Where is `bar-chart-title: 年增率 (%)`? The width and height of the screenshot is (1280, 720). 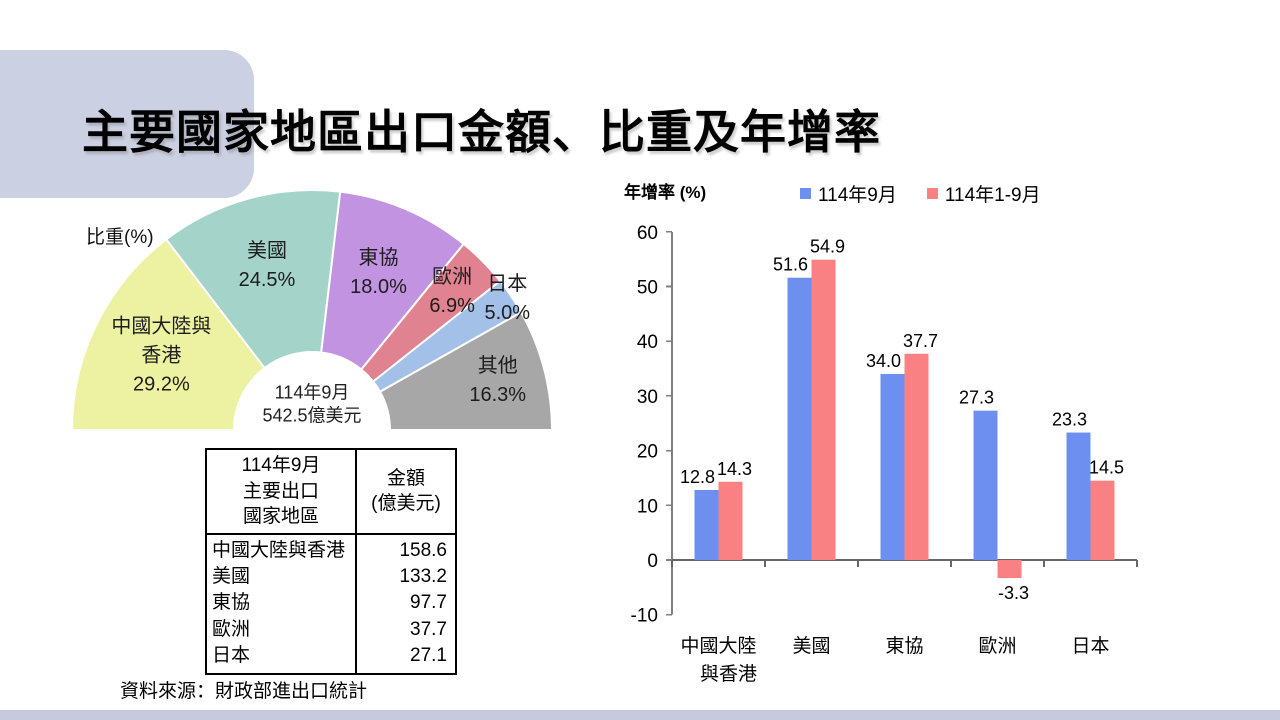
bar-chart-title: 年增率 (%) is located at coordinates (665, 192).